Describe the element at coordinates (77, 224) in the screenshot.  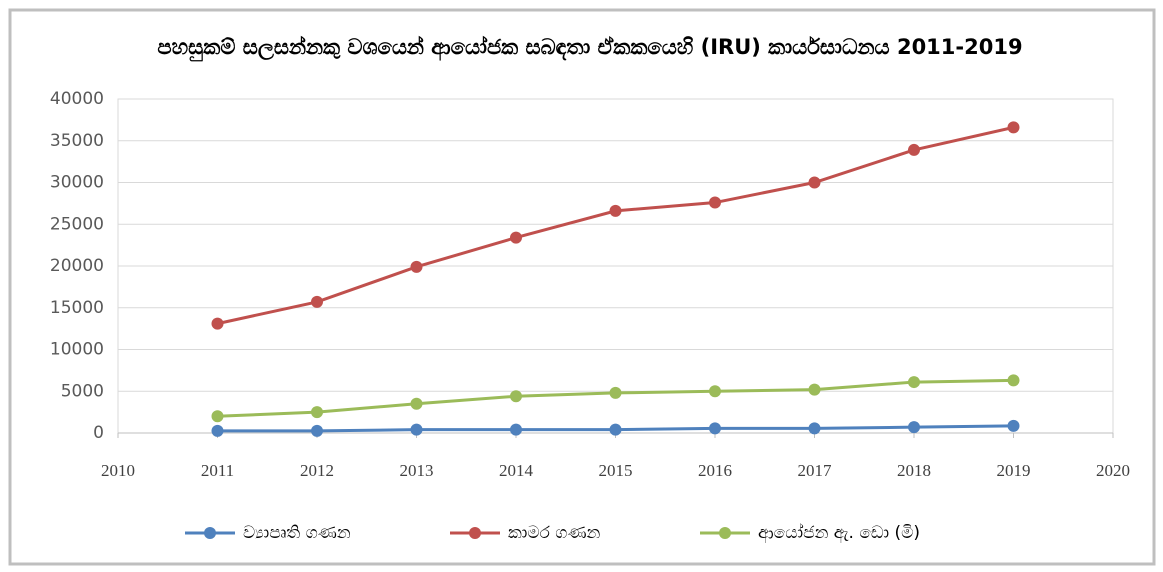
I see `y-tick-label: 25000` at that location.